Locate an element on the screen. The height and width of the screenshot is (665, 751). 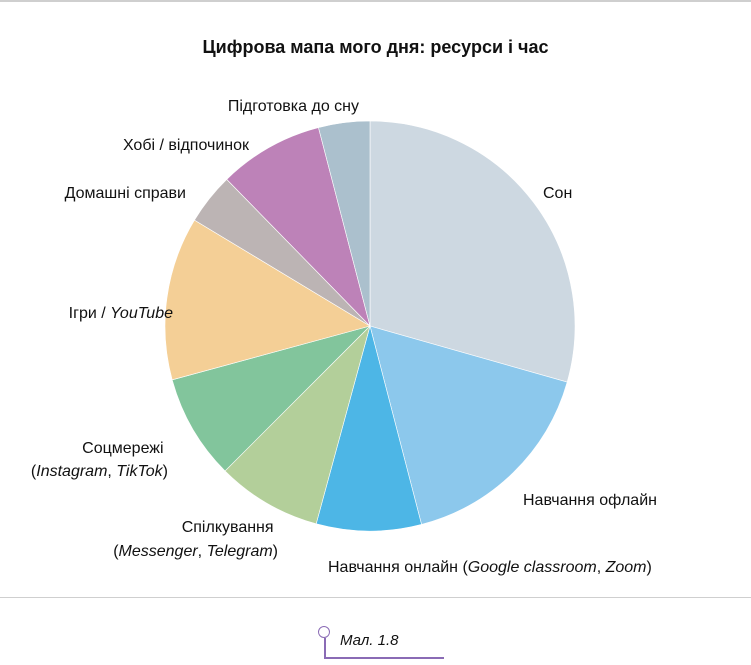
slice-label-offline: Навчання офлайн is located at coordinates (590, 500).